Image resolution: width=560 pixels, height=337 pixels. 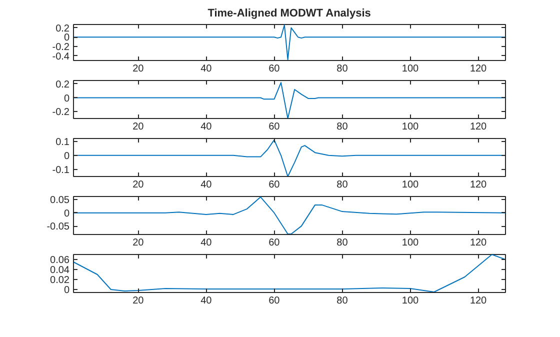 What do you see at coordinates (289, 14) in the screenshot?
I see `chart-title: Time-Aligned MODWT Analysis` at bounding box center [289, 14].